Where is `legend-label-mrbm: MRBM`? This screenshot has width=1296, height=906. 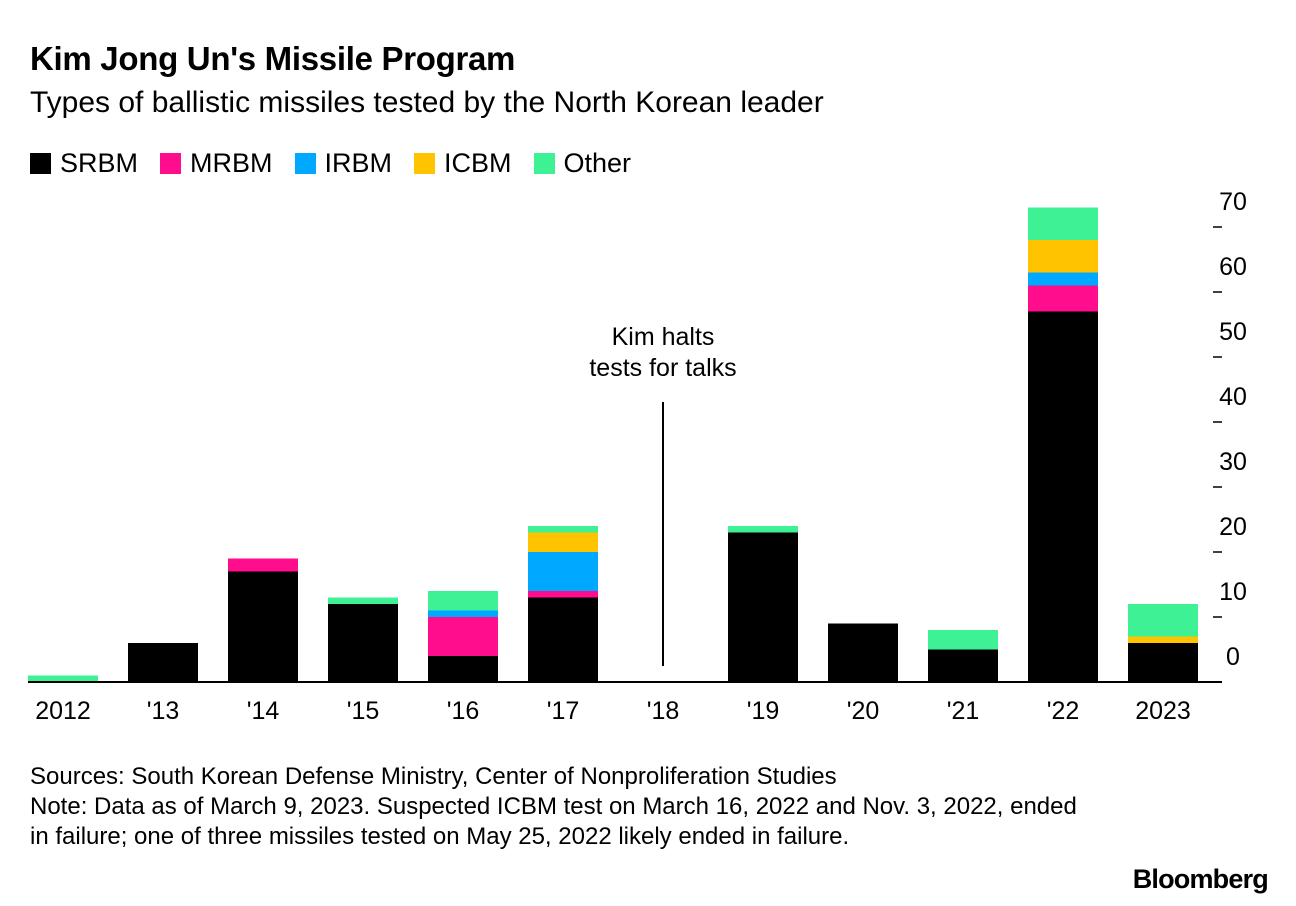 legend-label-mrbm: MRBM is located at coordinates (231, 163).